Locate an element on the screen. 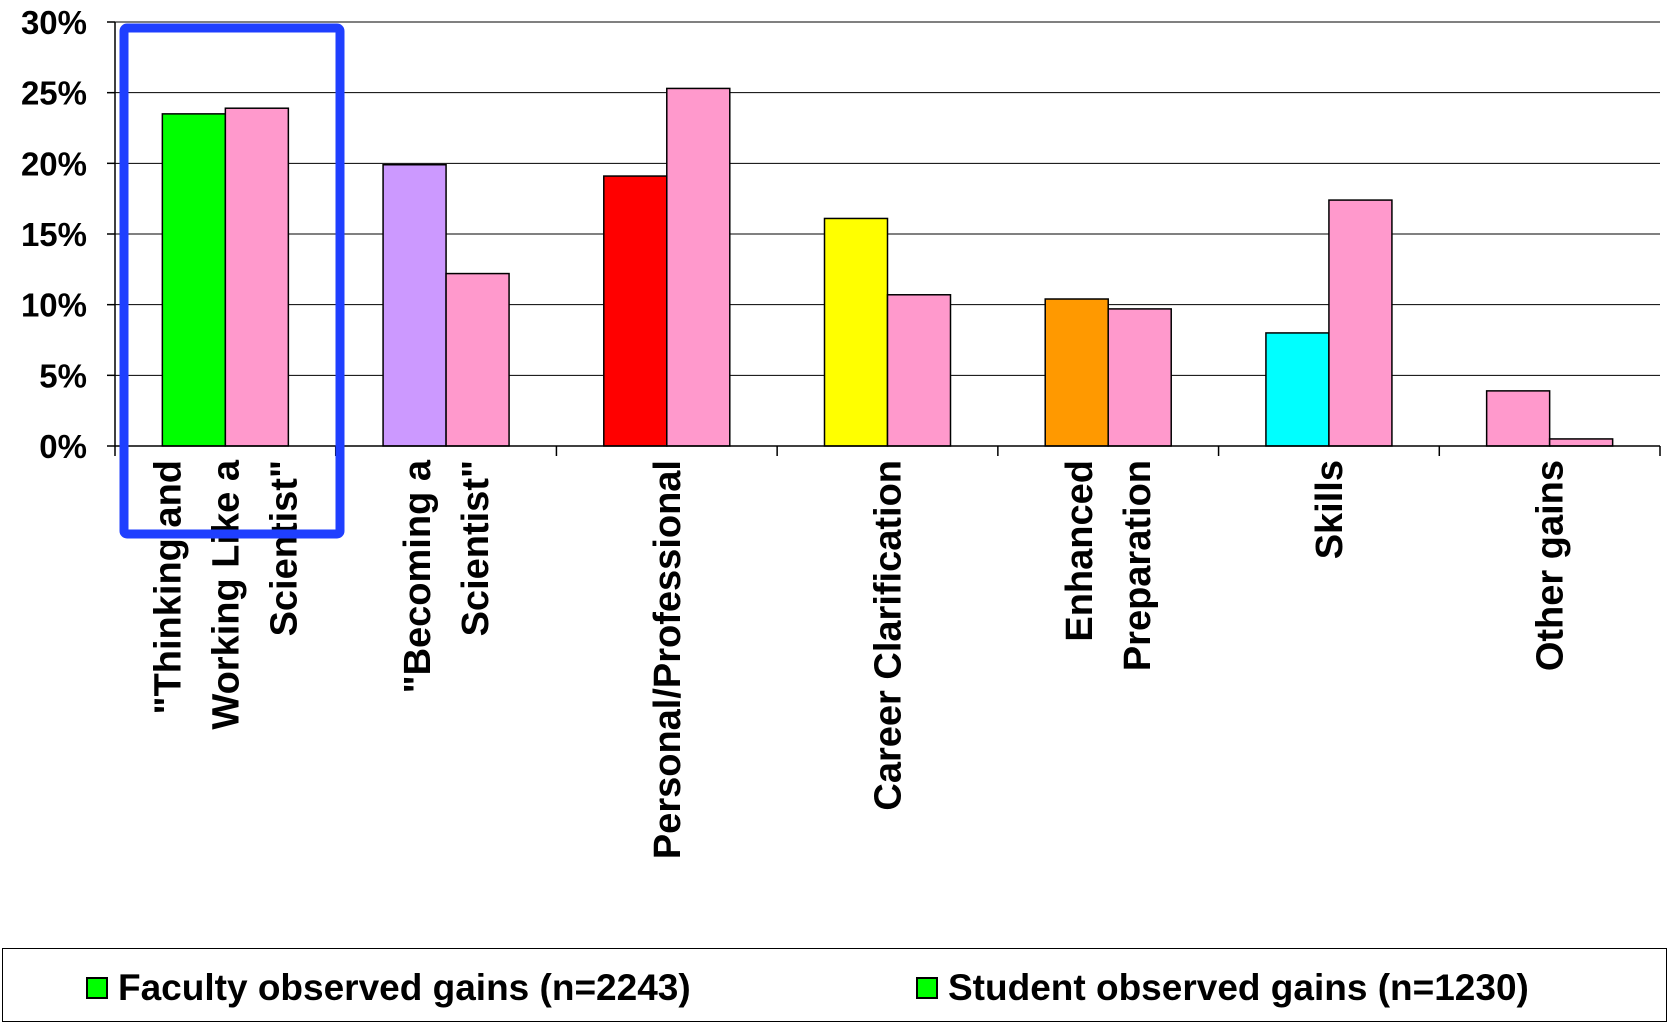  y-tick-labels: 0% 5% 10% 15% 20% 25% 30% is located at coordinates (54, 234).